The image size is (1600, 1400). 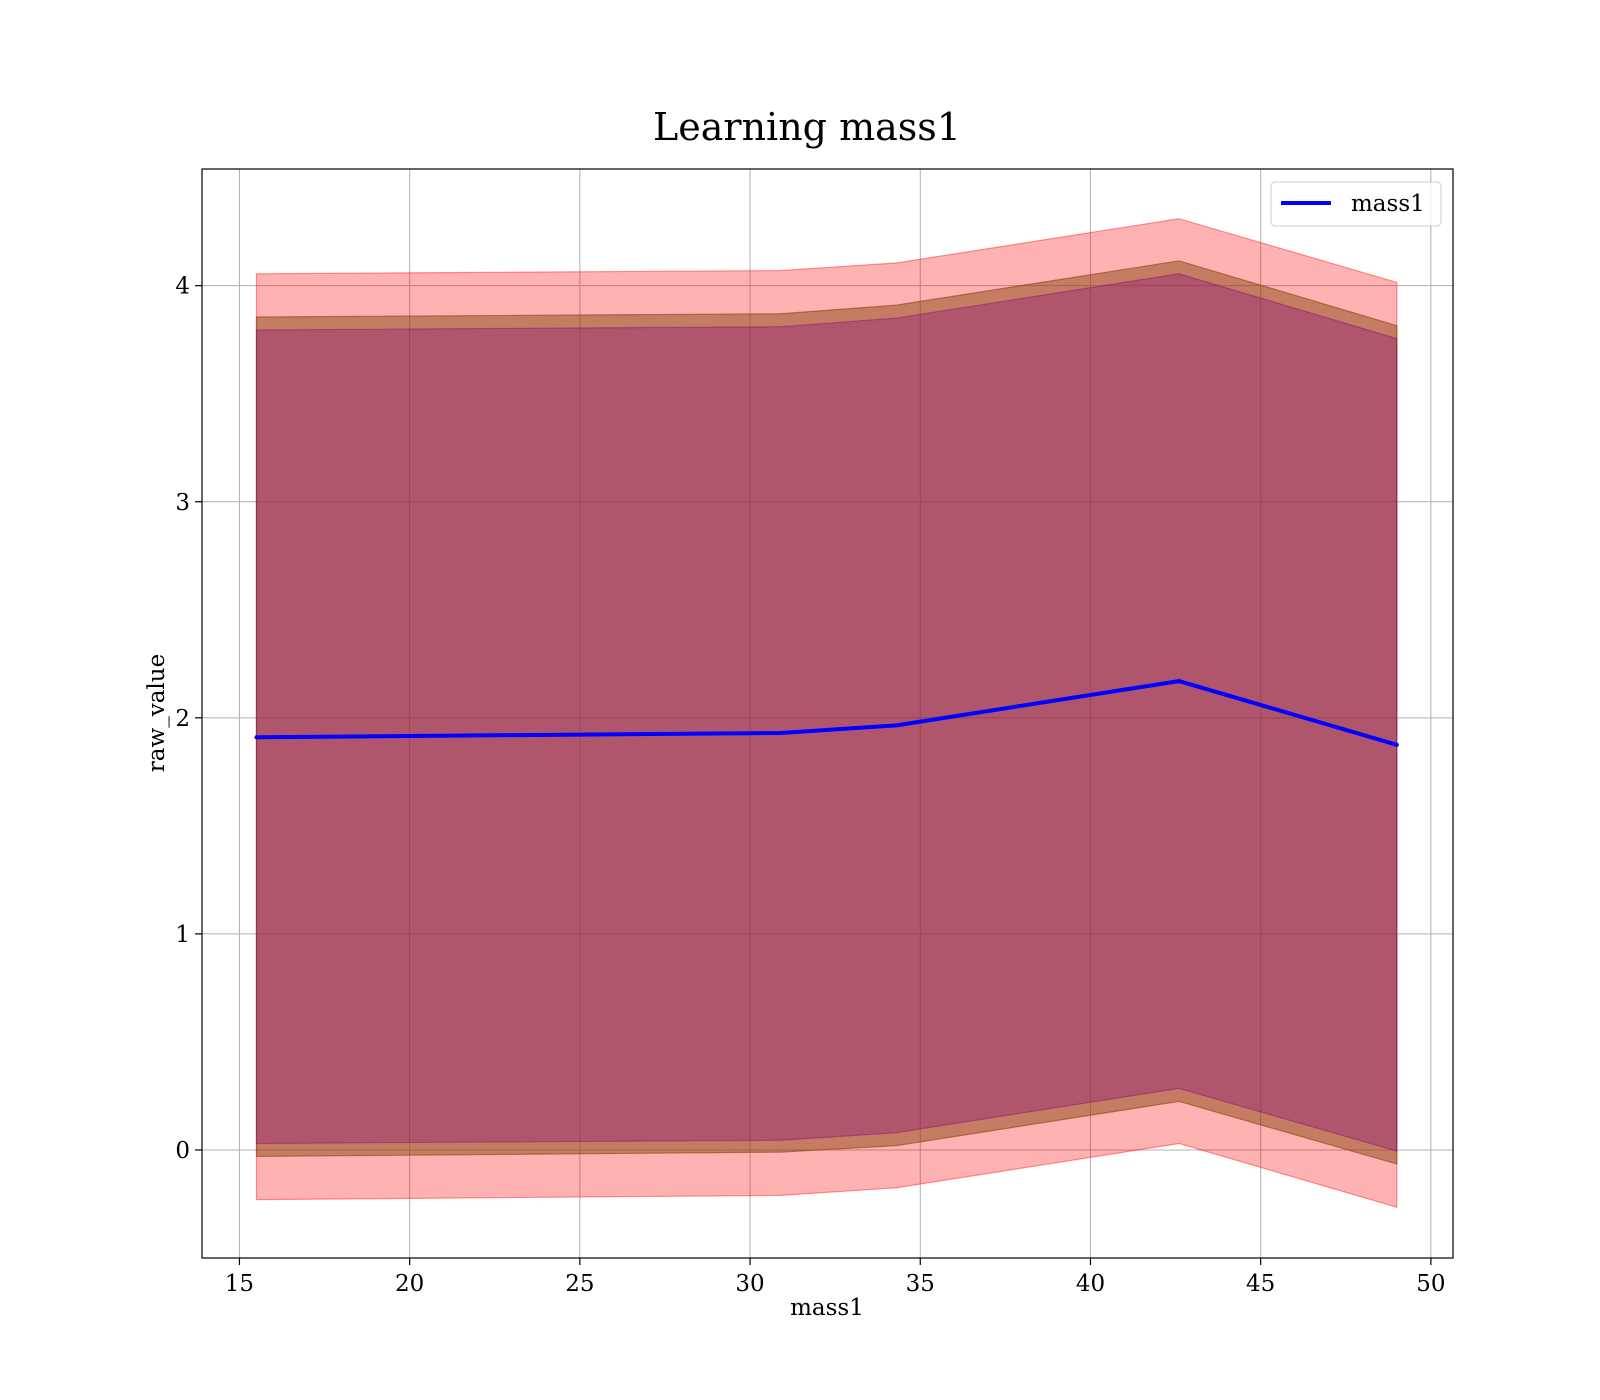 What do you see at coordinates (182, 287) in the screenshot?
I see `y-tick-label: 4` at bounding box center [182, 287].